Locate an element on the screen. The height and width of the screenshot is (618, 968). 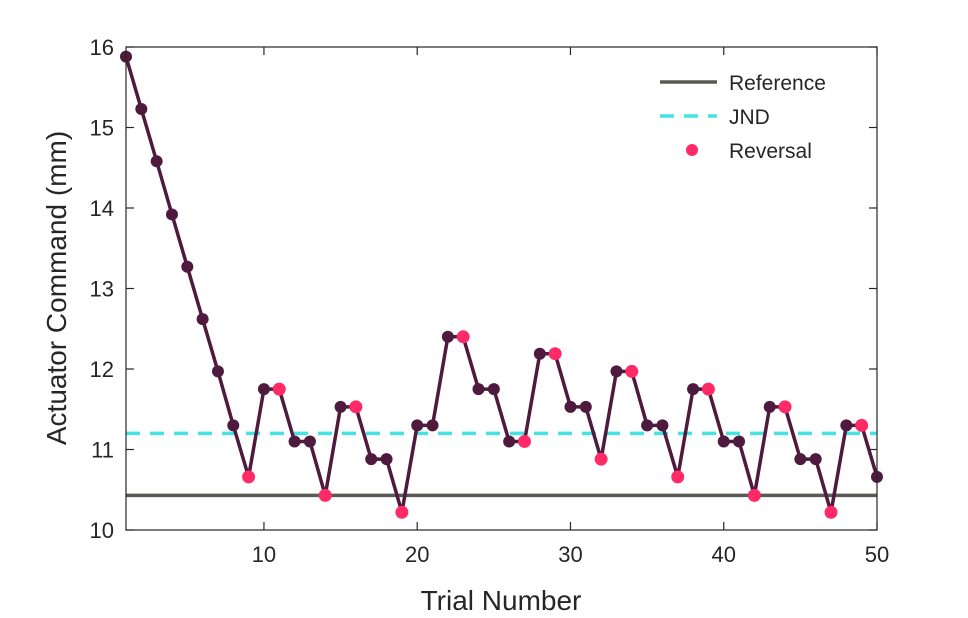
x-tick-label: 20 is located at coordinates (417, 554).